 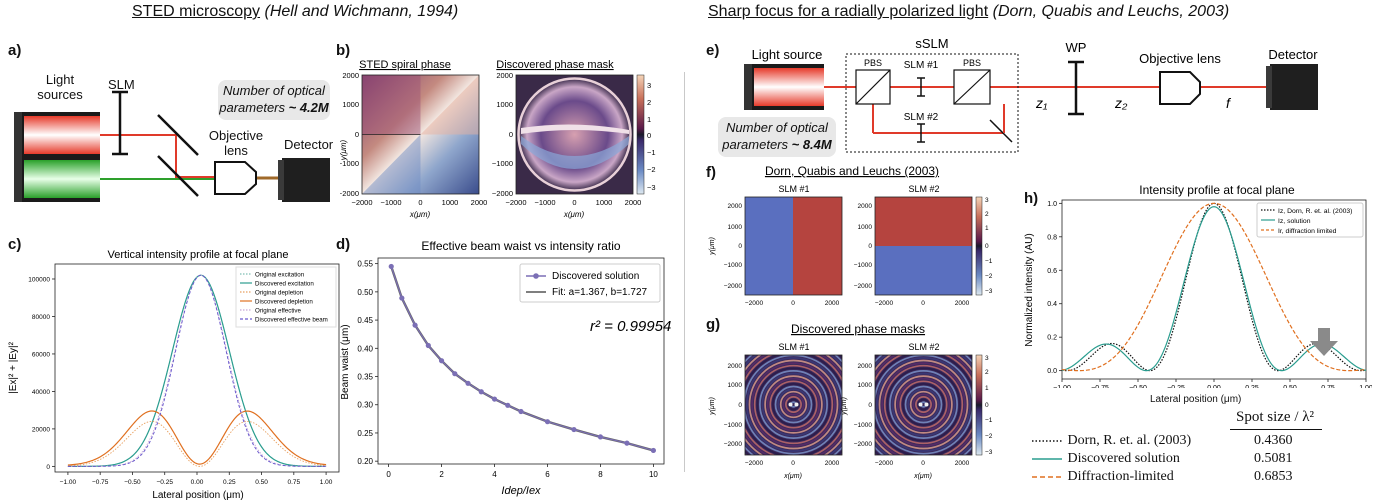 I want to click on params-callout-a-line2: parameters ~ 4.2M, so click(x=274, y=107).